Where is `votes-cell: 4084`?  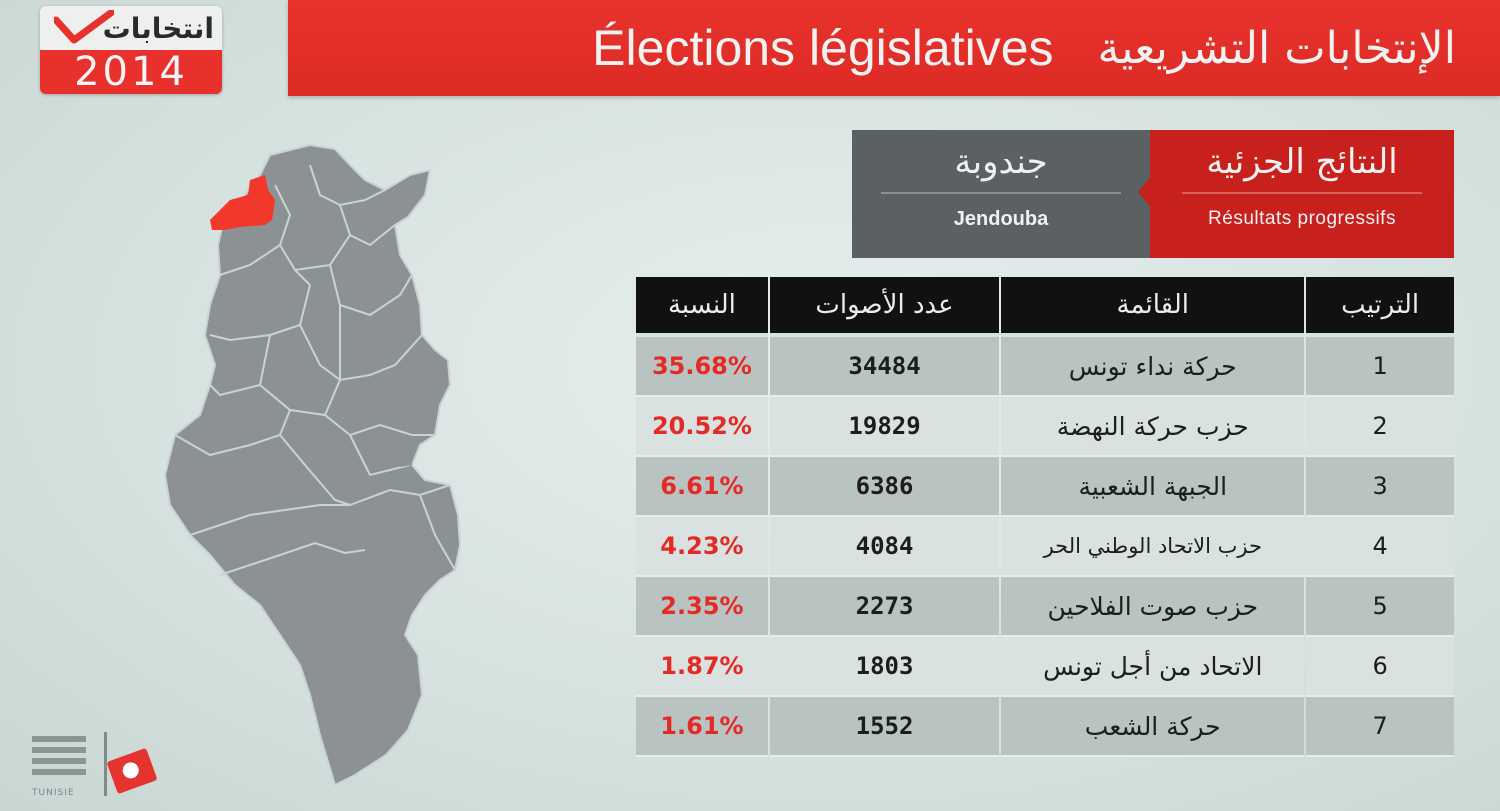 votes-cell: 4084 is located at coordinates (884, 547).